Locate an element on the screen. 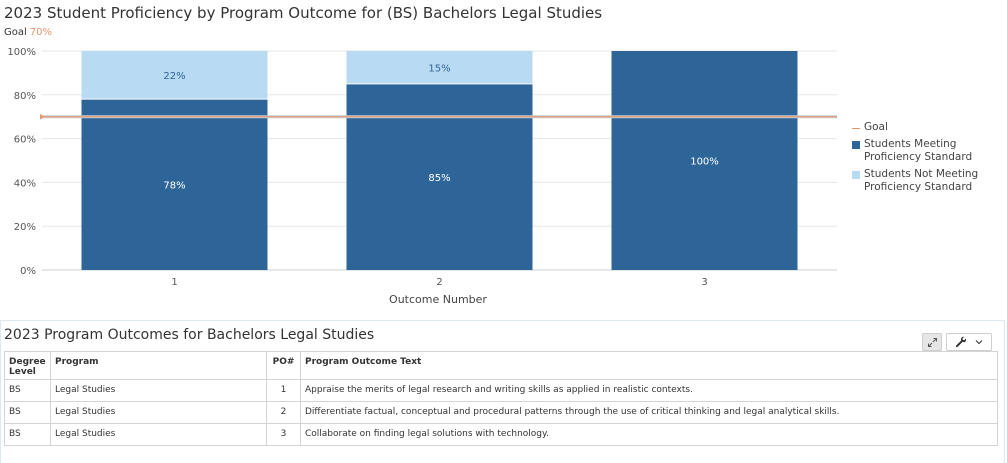 The image size is (1007, 463). expand-icon is located at coordinates (932, 342).